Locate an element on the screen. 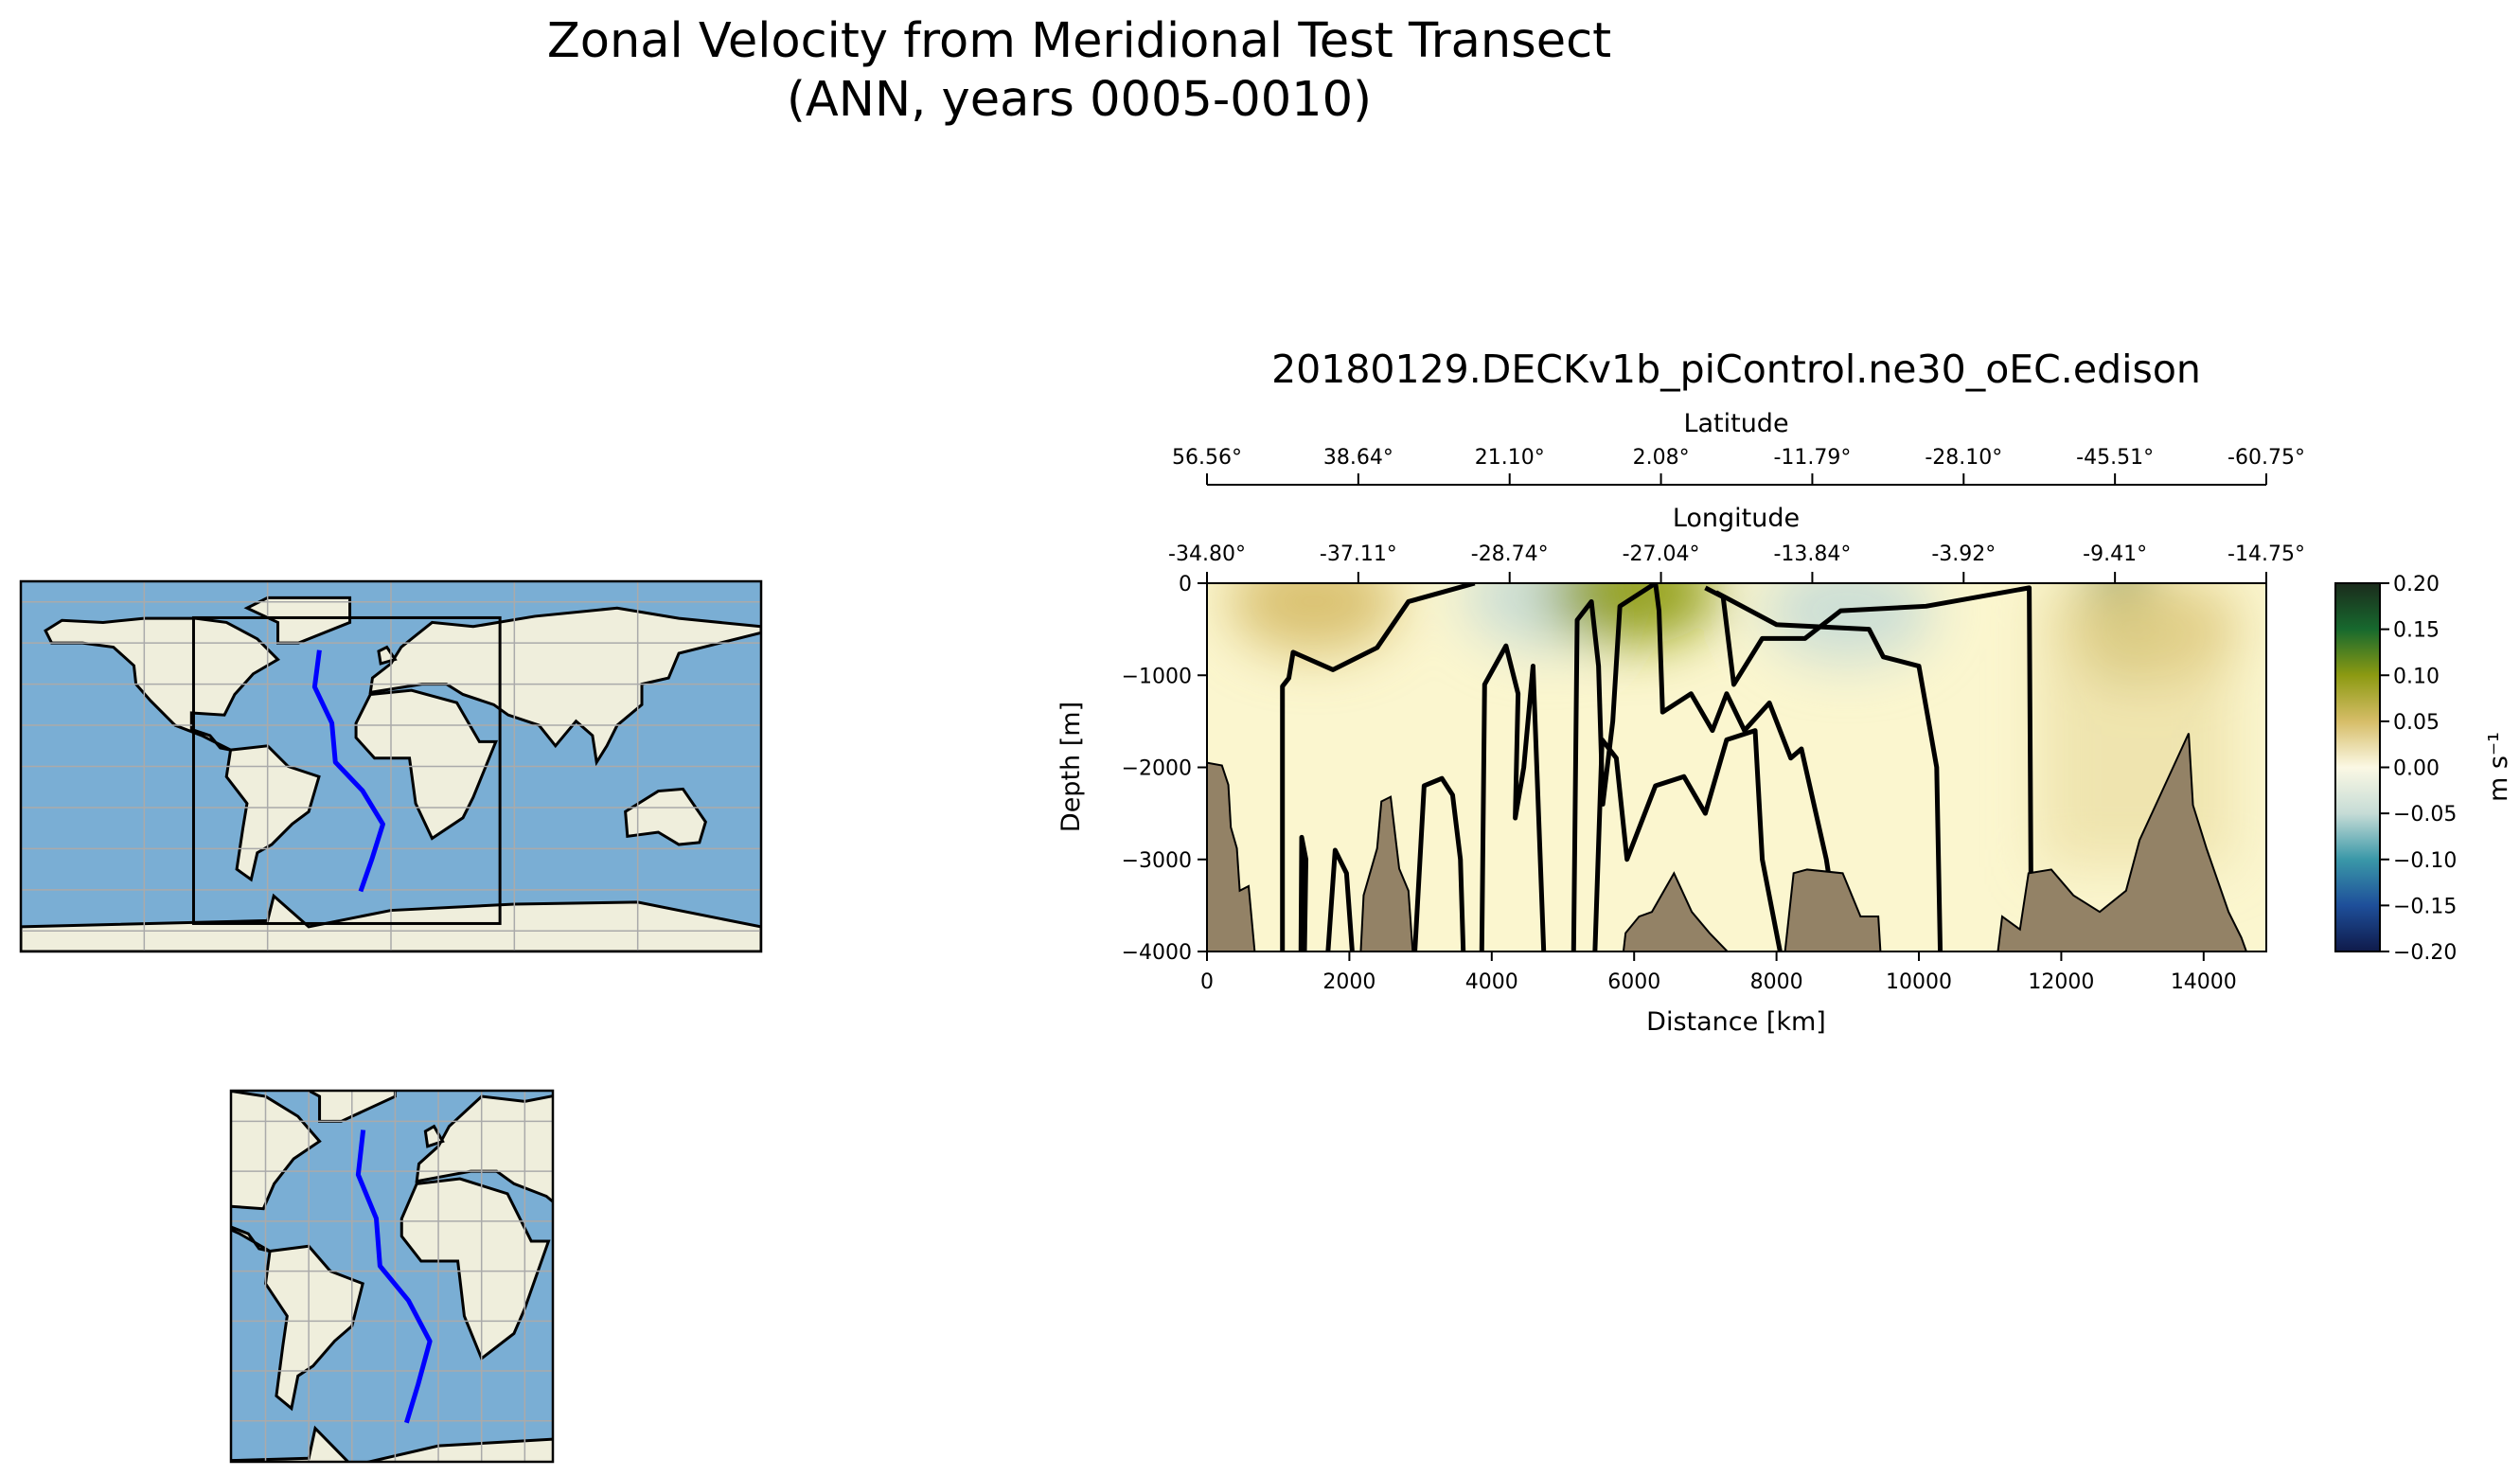  latitude-axis-label: Latitude is located at coordinates (1735, 423).